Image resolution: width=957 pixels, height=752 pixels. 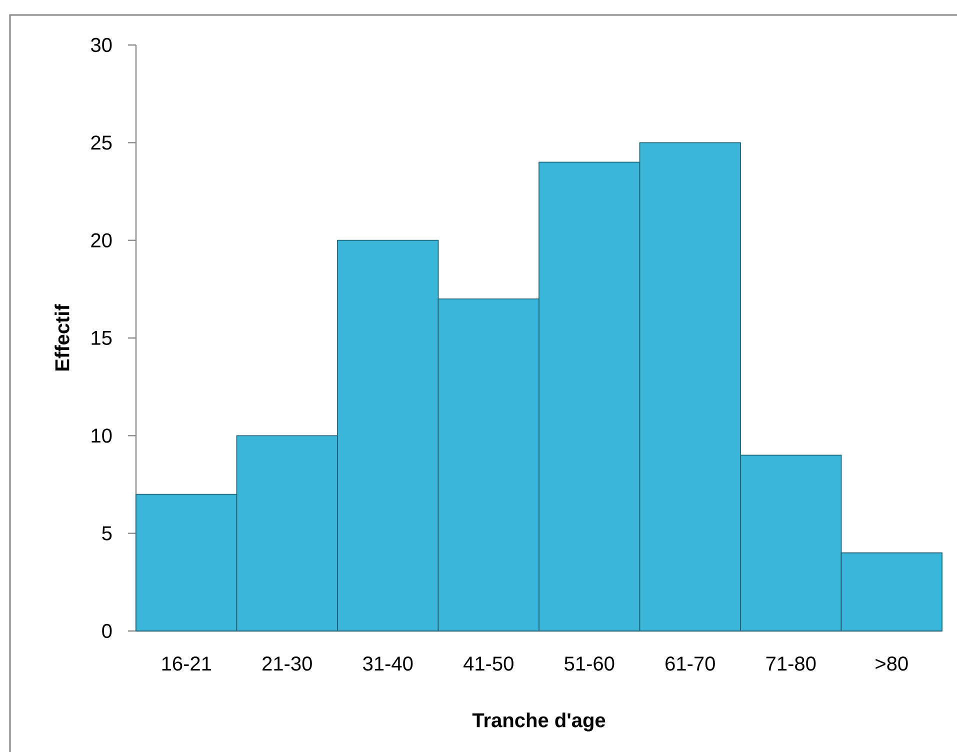 I want to click on y-tick-label: 10, so click(x=102, y=435).